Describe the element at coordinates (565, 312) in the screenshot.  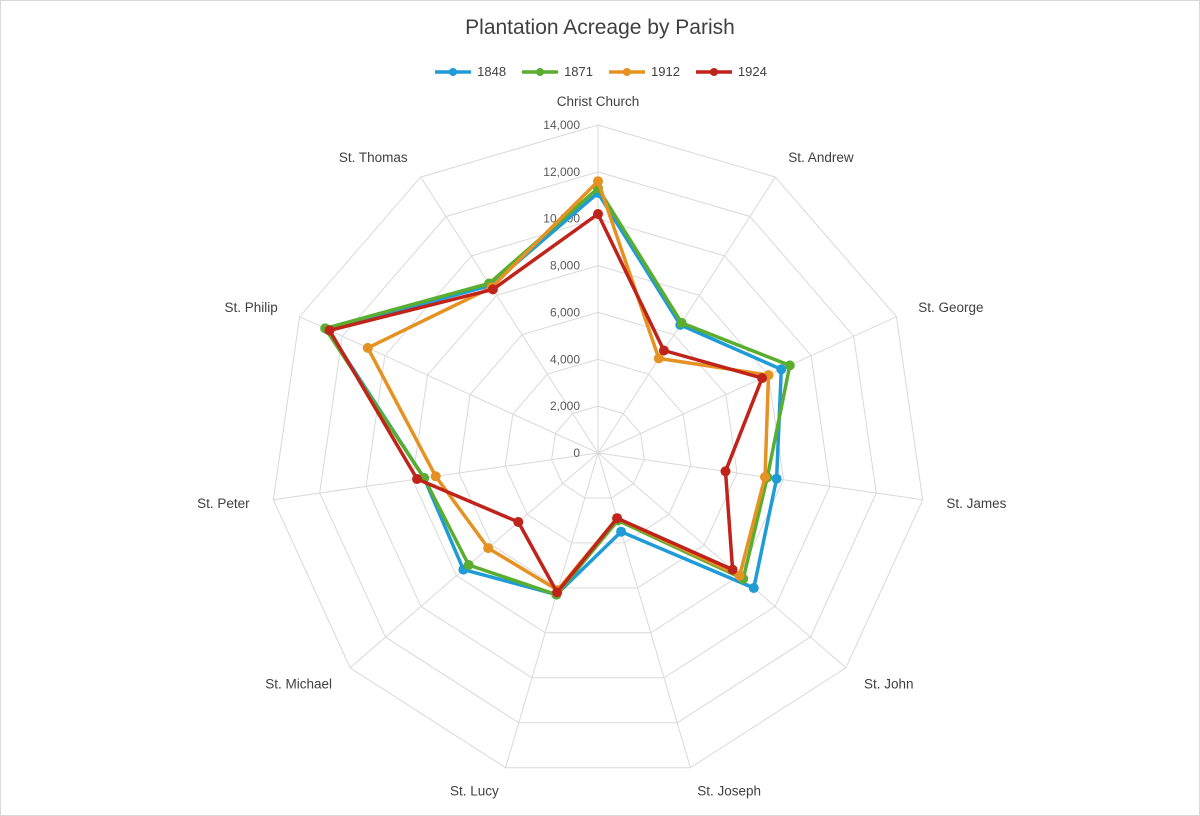
I see `tick-label: 6,000` at that location.